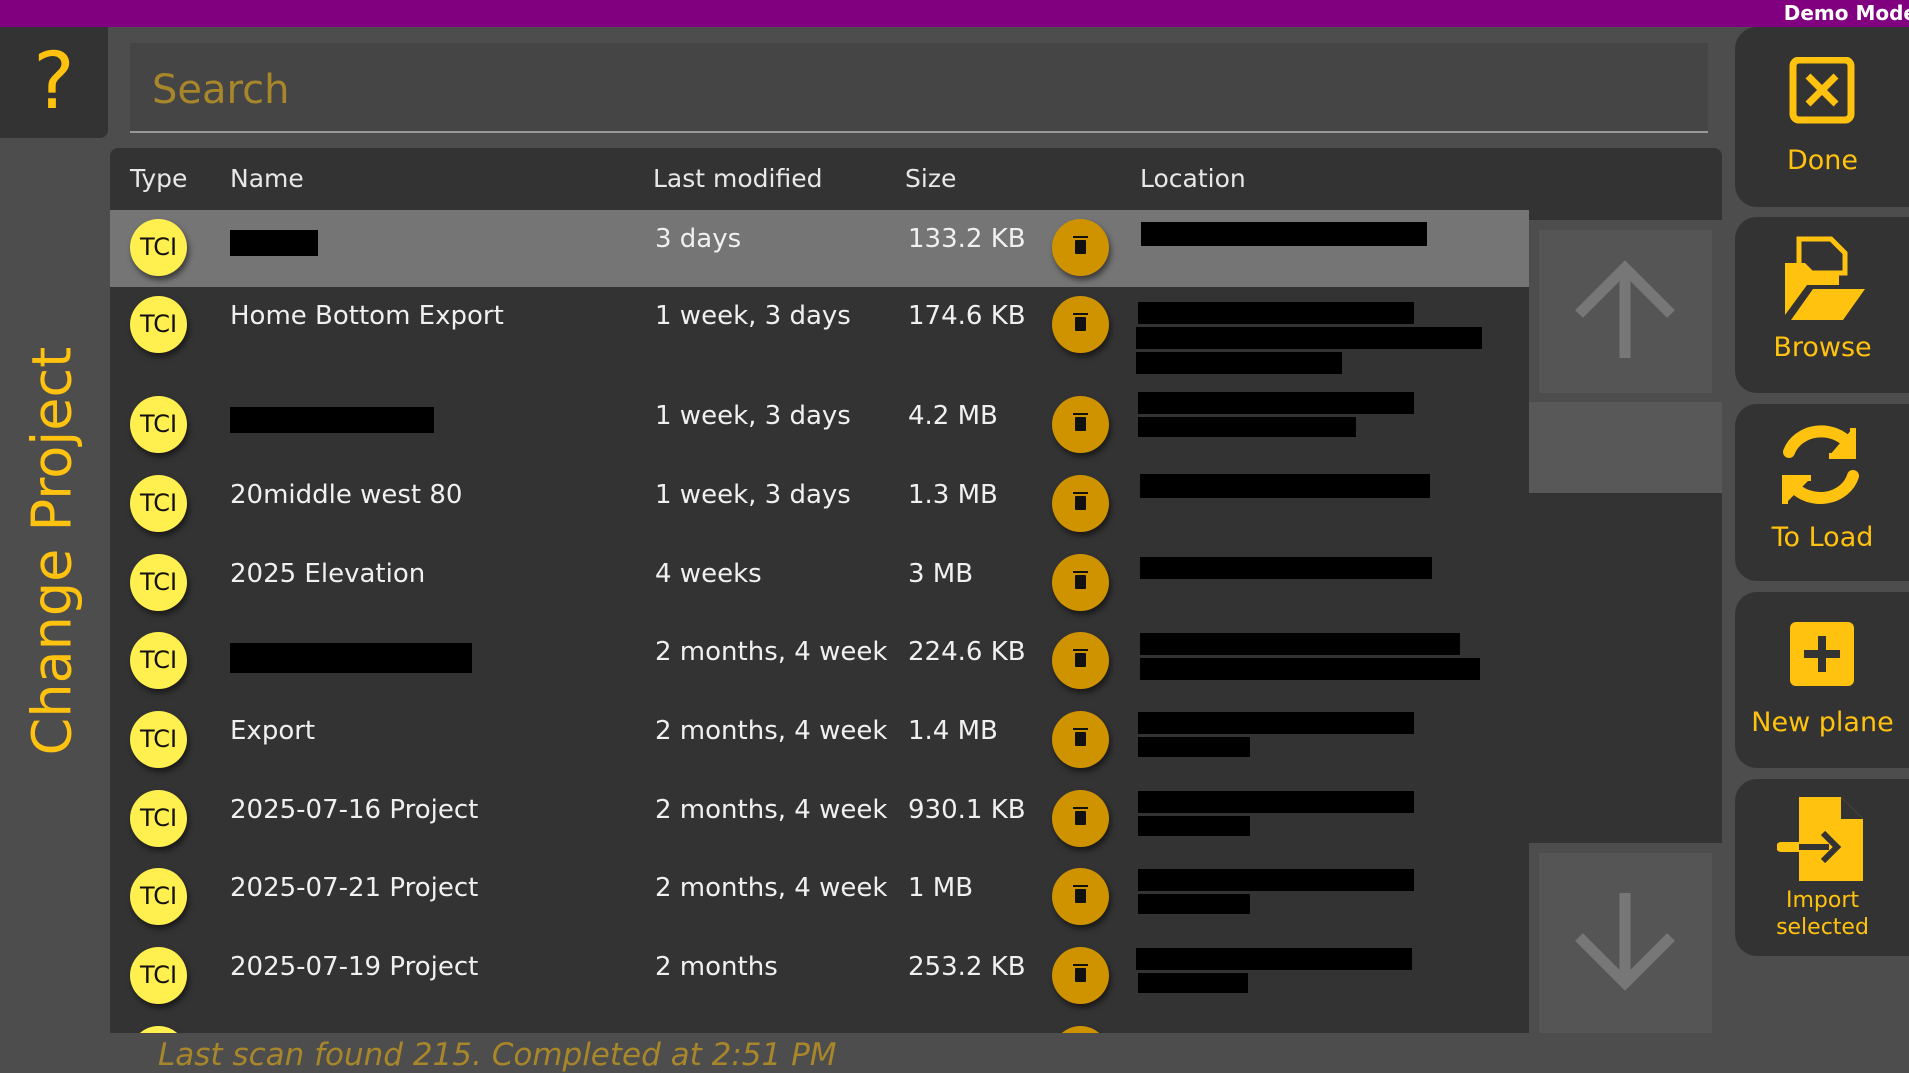  I want to click on file-name: 2025-07-21 Project, so click(354, 888).